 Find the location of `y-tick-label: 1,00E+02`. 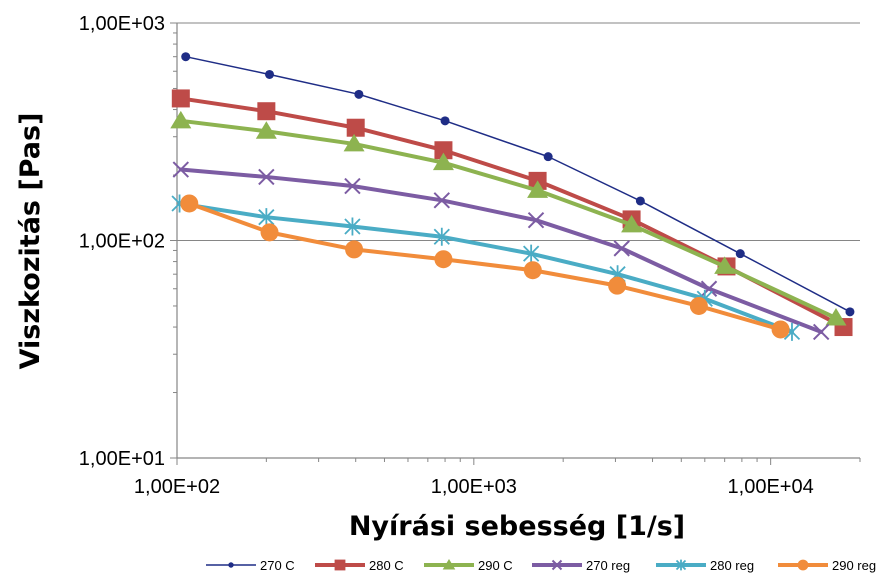

y-tick-label: 1,00E+02 is located at coordinates (122, 242).